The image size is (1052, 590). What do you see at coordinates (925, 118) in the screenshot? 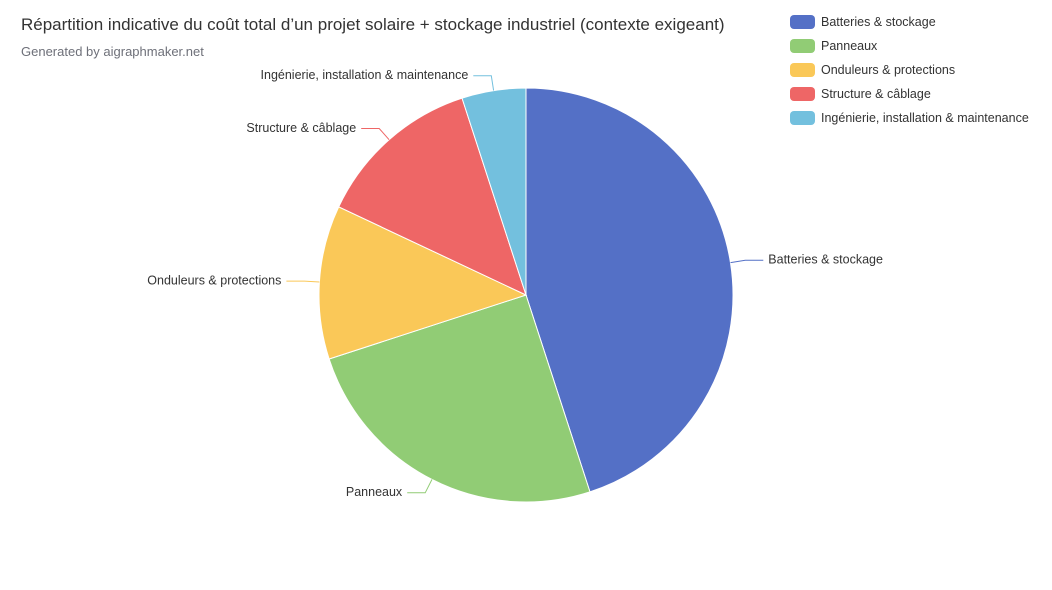
I see `legend-label: Ingénierie, installation & maintenance` at bounding box center [925, 118].